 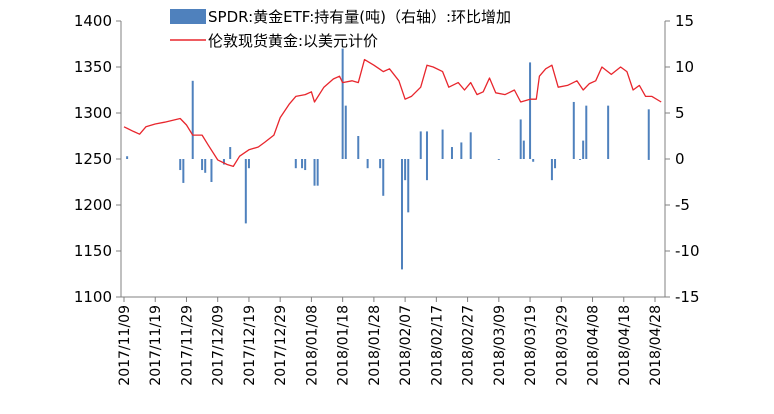 What do you see at coordinates (344, 345) in the screenshot?
I see `x-tick-label: 2018/01/18` at bounding box center [344, 345].